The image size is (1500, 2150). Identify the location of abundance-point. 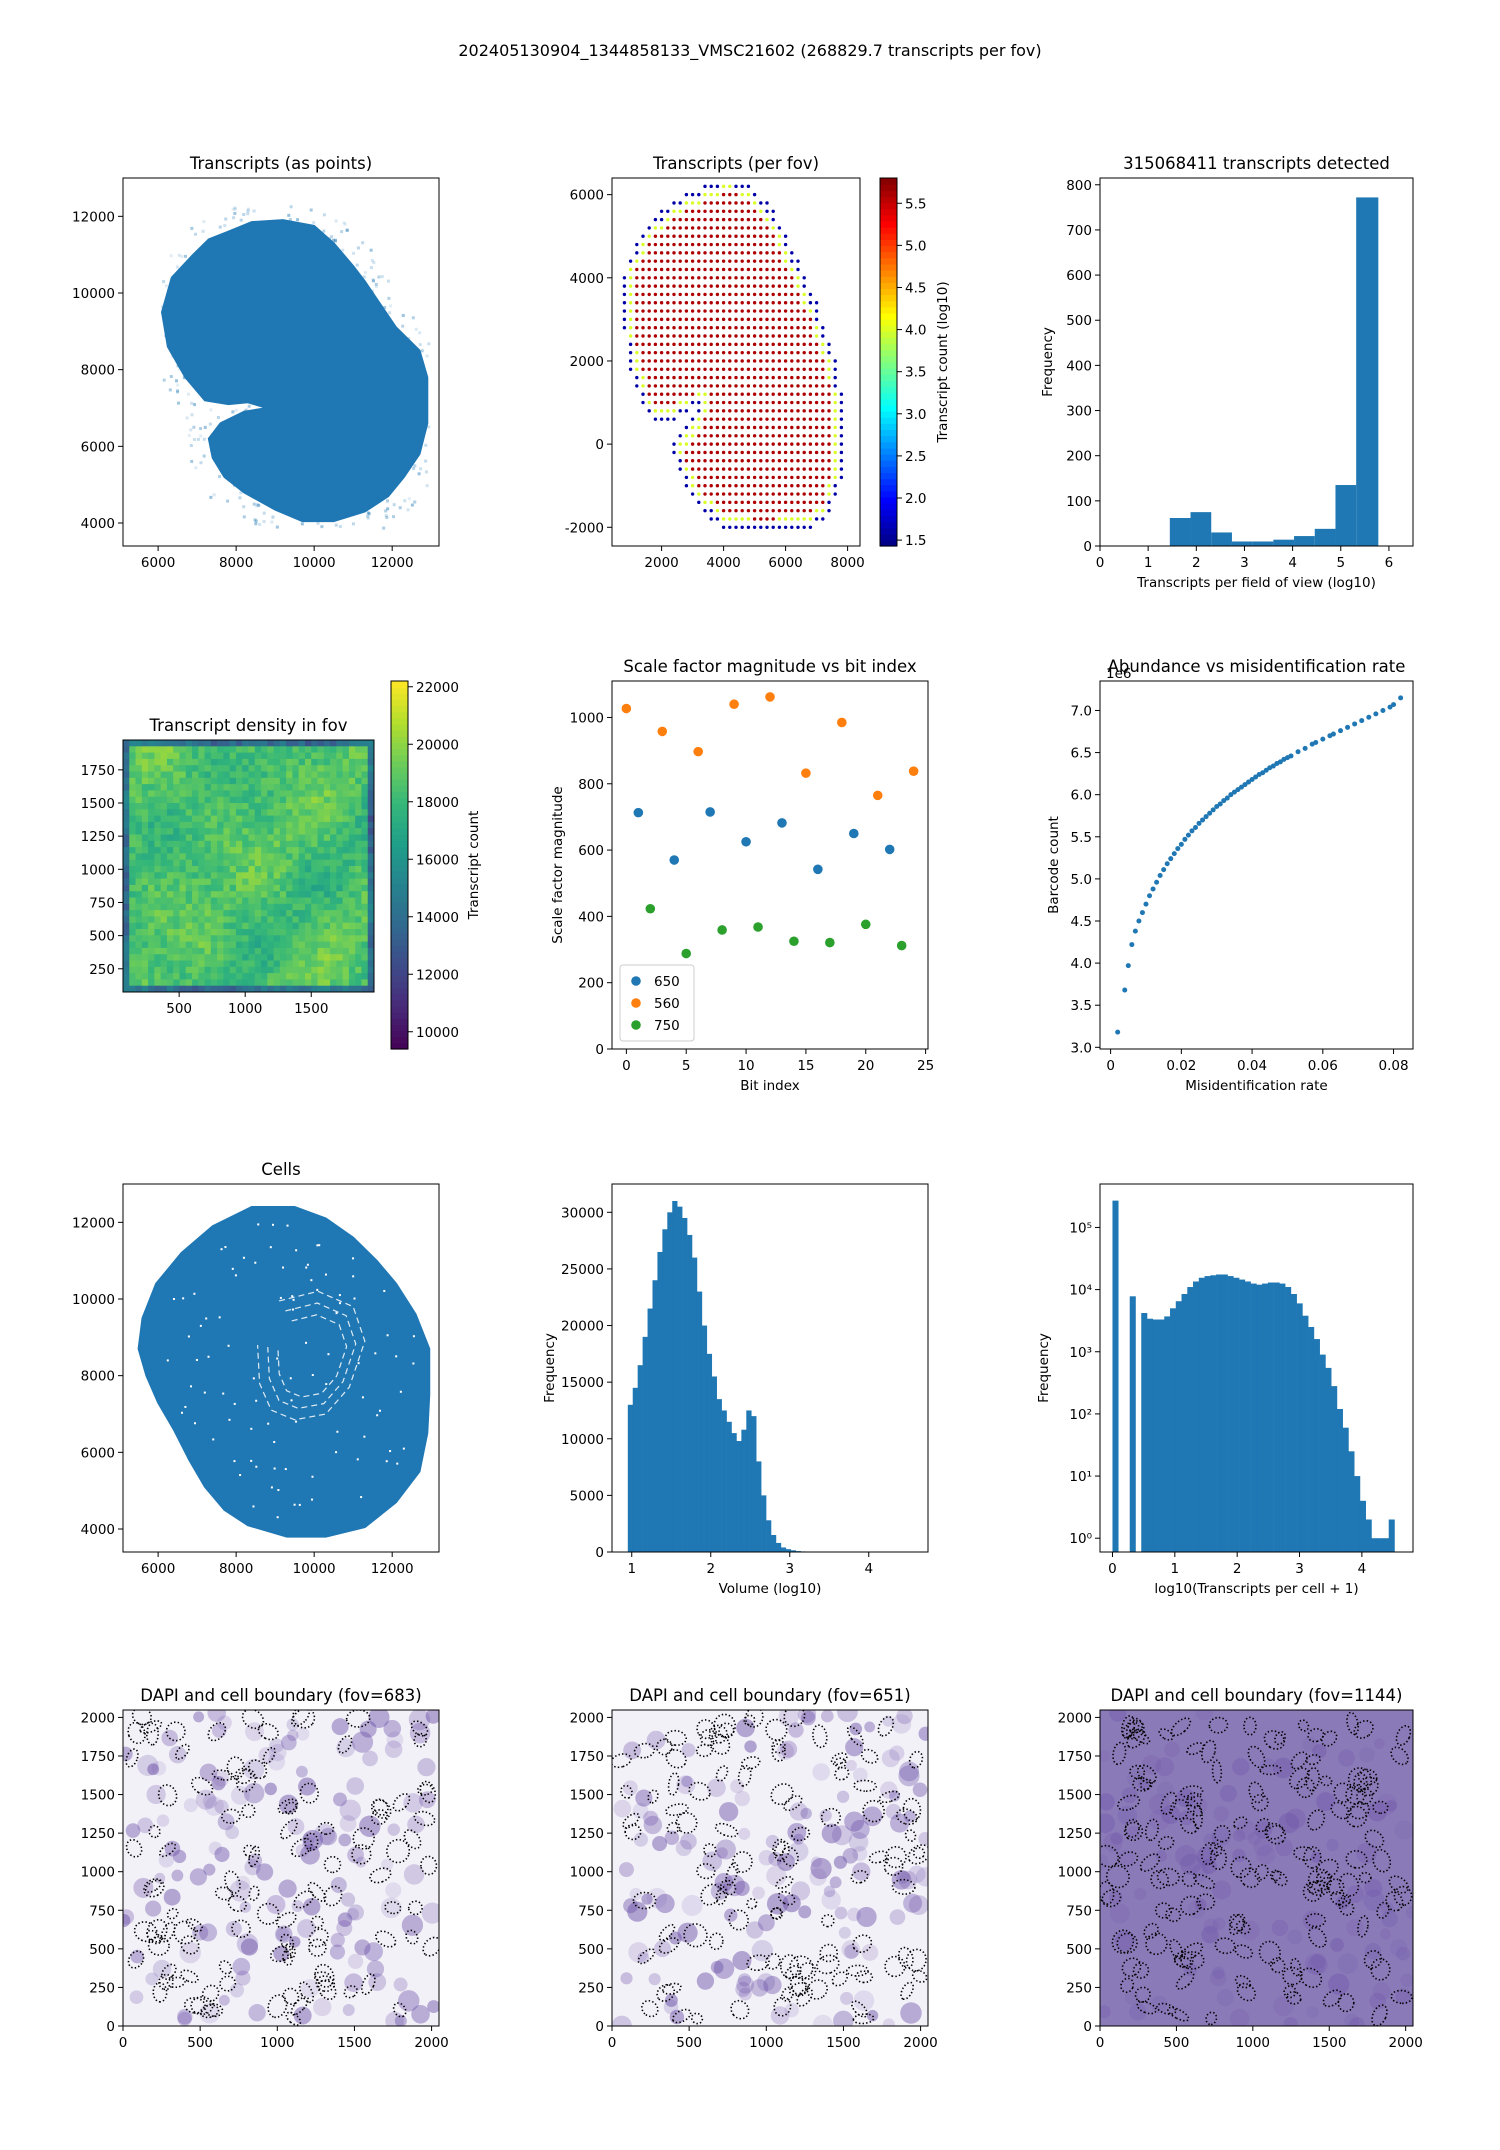
(1249, 782).